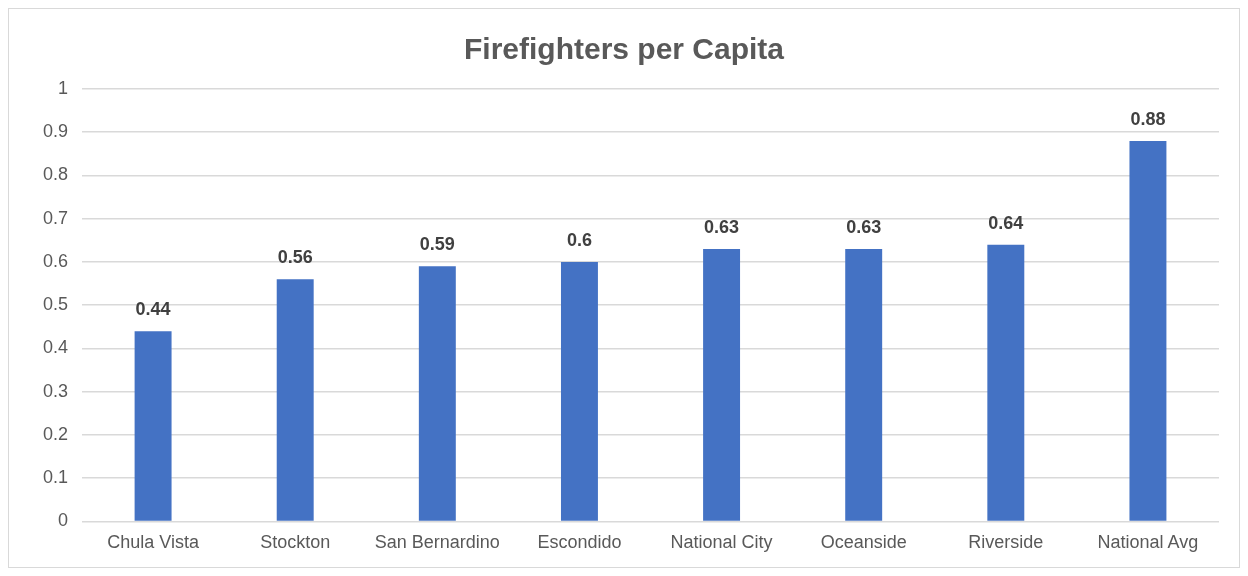 The image size is (1248, 576). I want to click on data-label: 0.59, so click(437, 244).